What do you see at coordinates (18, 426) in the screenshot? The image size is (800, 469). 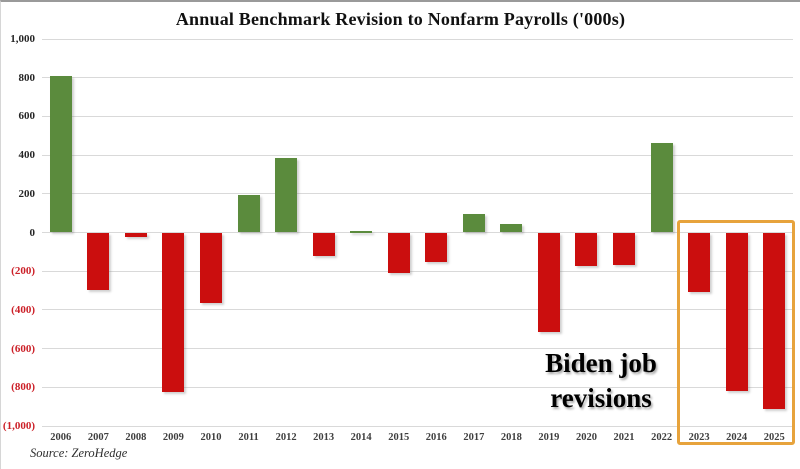 I see `y-tick-label--1000: (1,000)` at bounding box center [18, 426].